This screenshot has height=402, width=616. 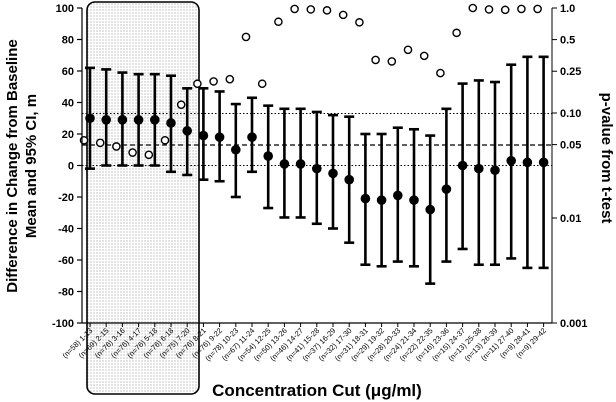 I want to click on y-tick-label: -40, so click(x=66, y=230).